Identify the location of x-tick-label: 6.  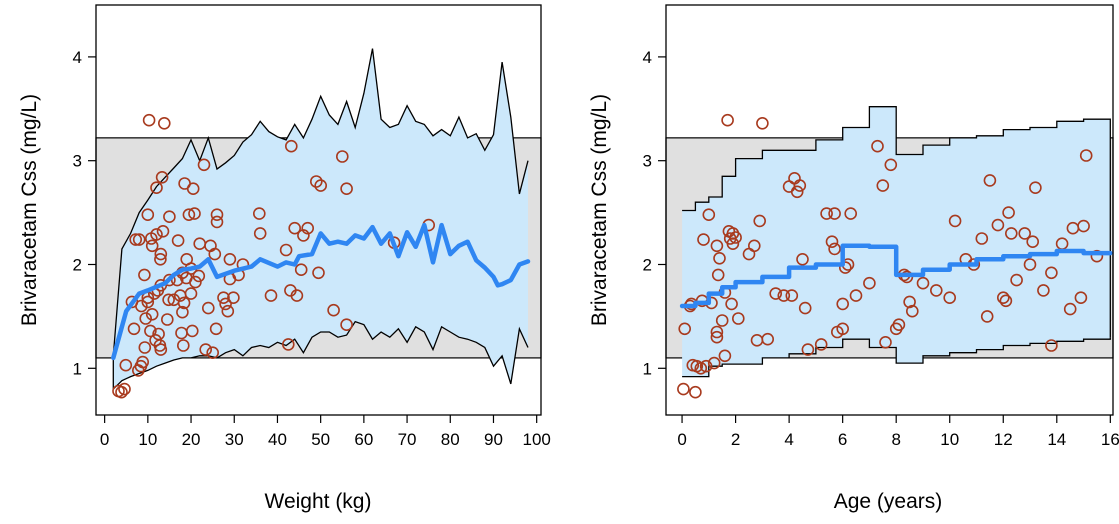
(842, 439).